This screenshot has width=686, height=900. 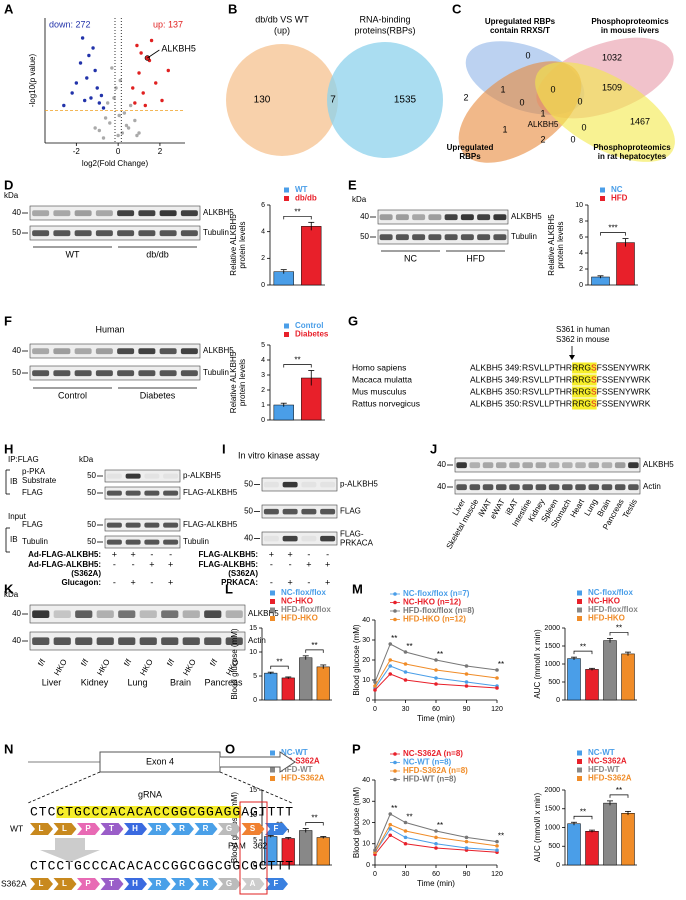 What do you see at coordinates (308, 582) in the screenshot?
I see `condition-sign: -` at bounding box center [308, 582].